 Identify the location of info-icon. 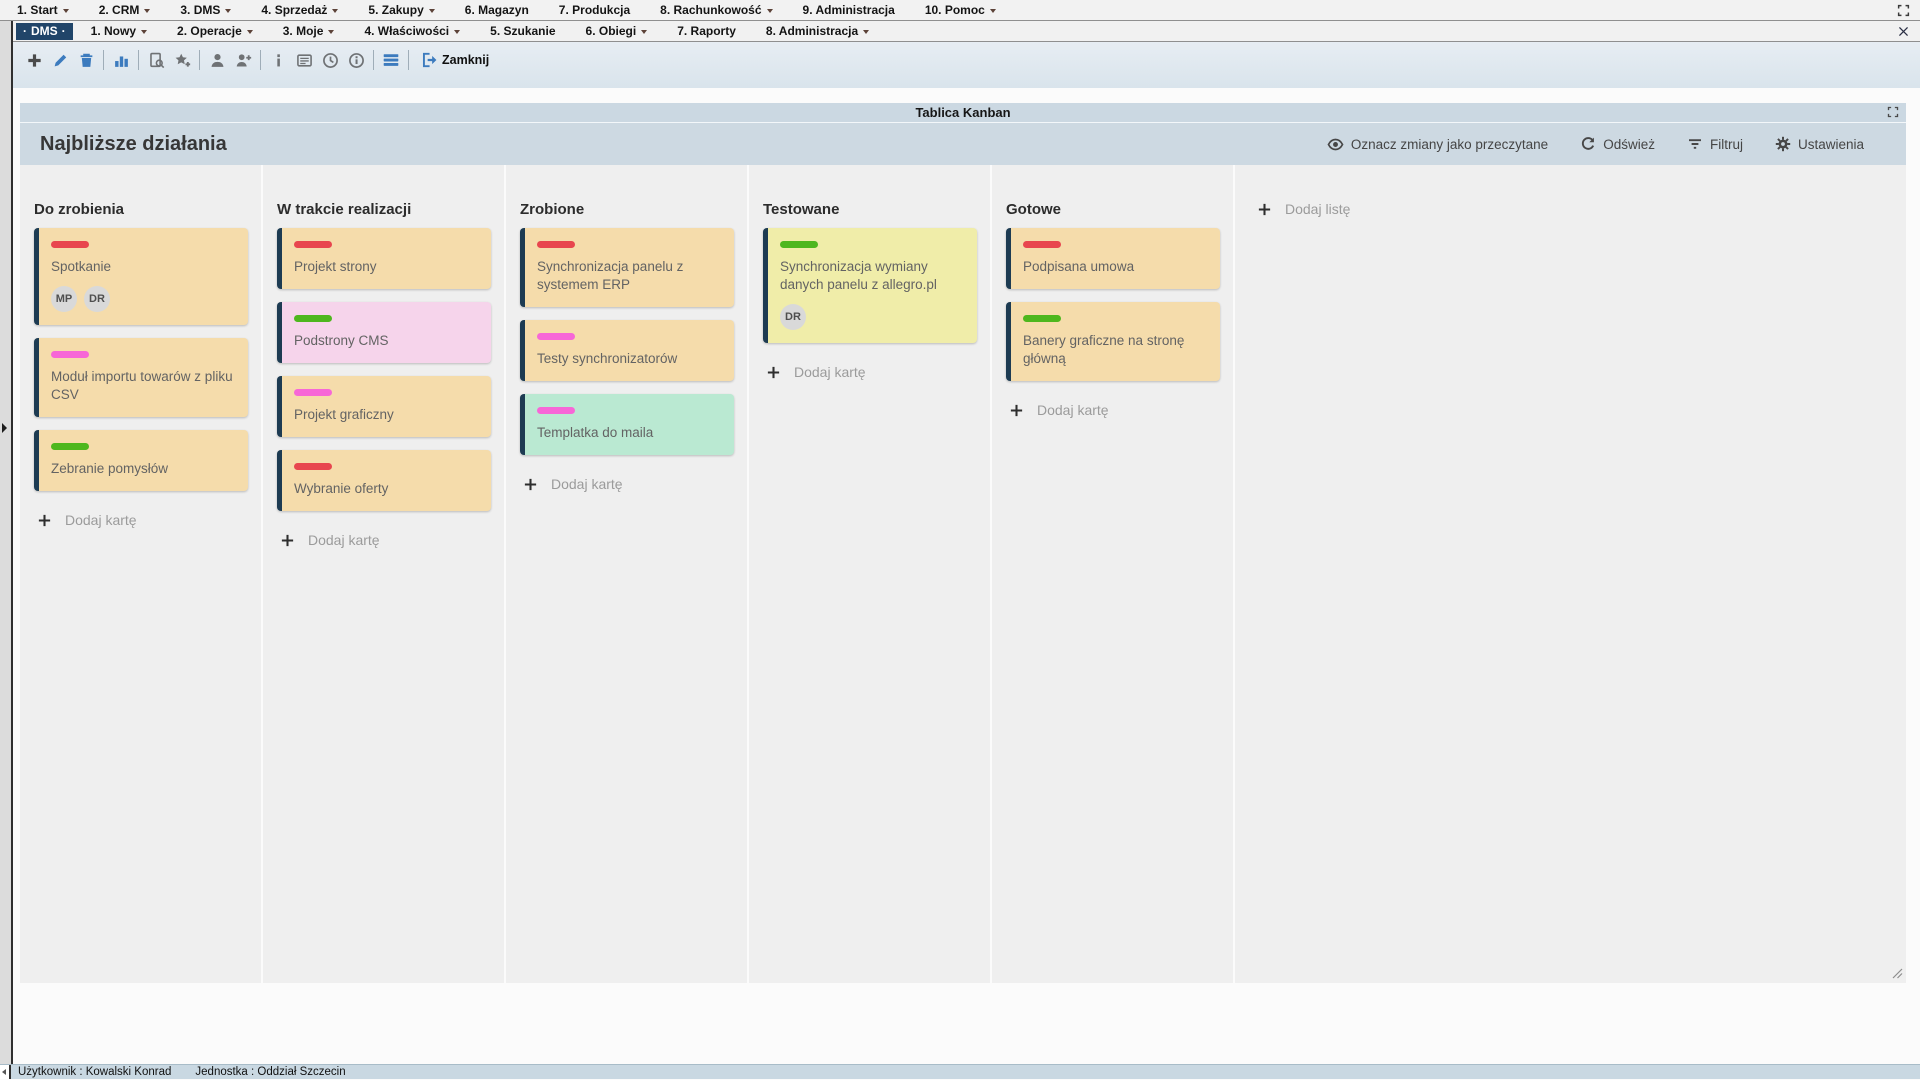
(278, 60).